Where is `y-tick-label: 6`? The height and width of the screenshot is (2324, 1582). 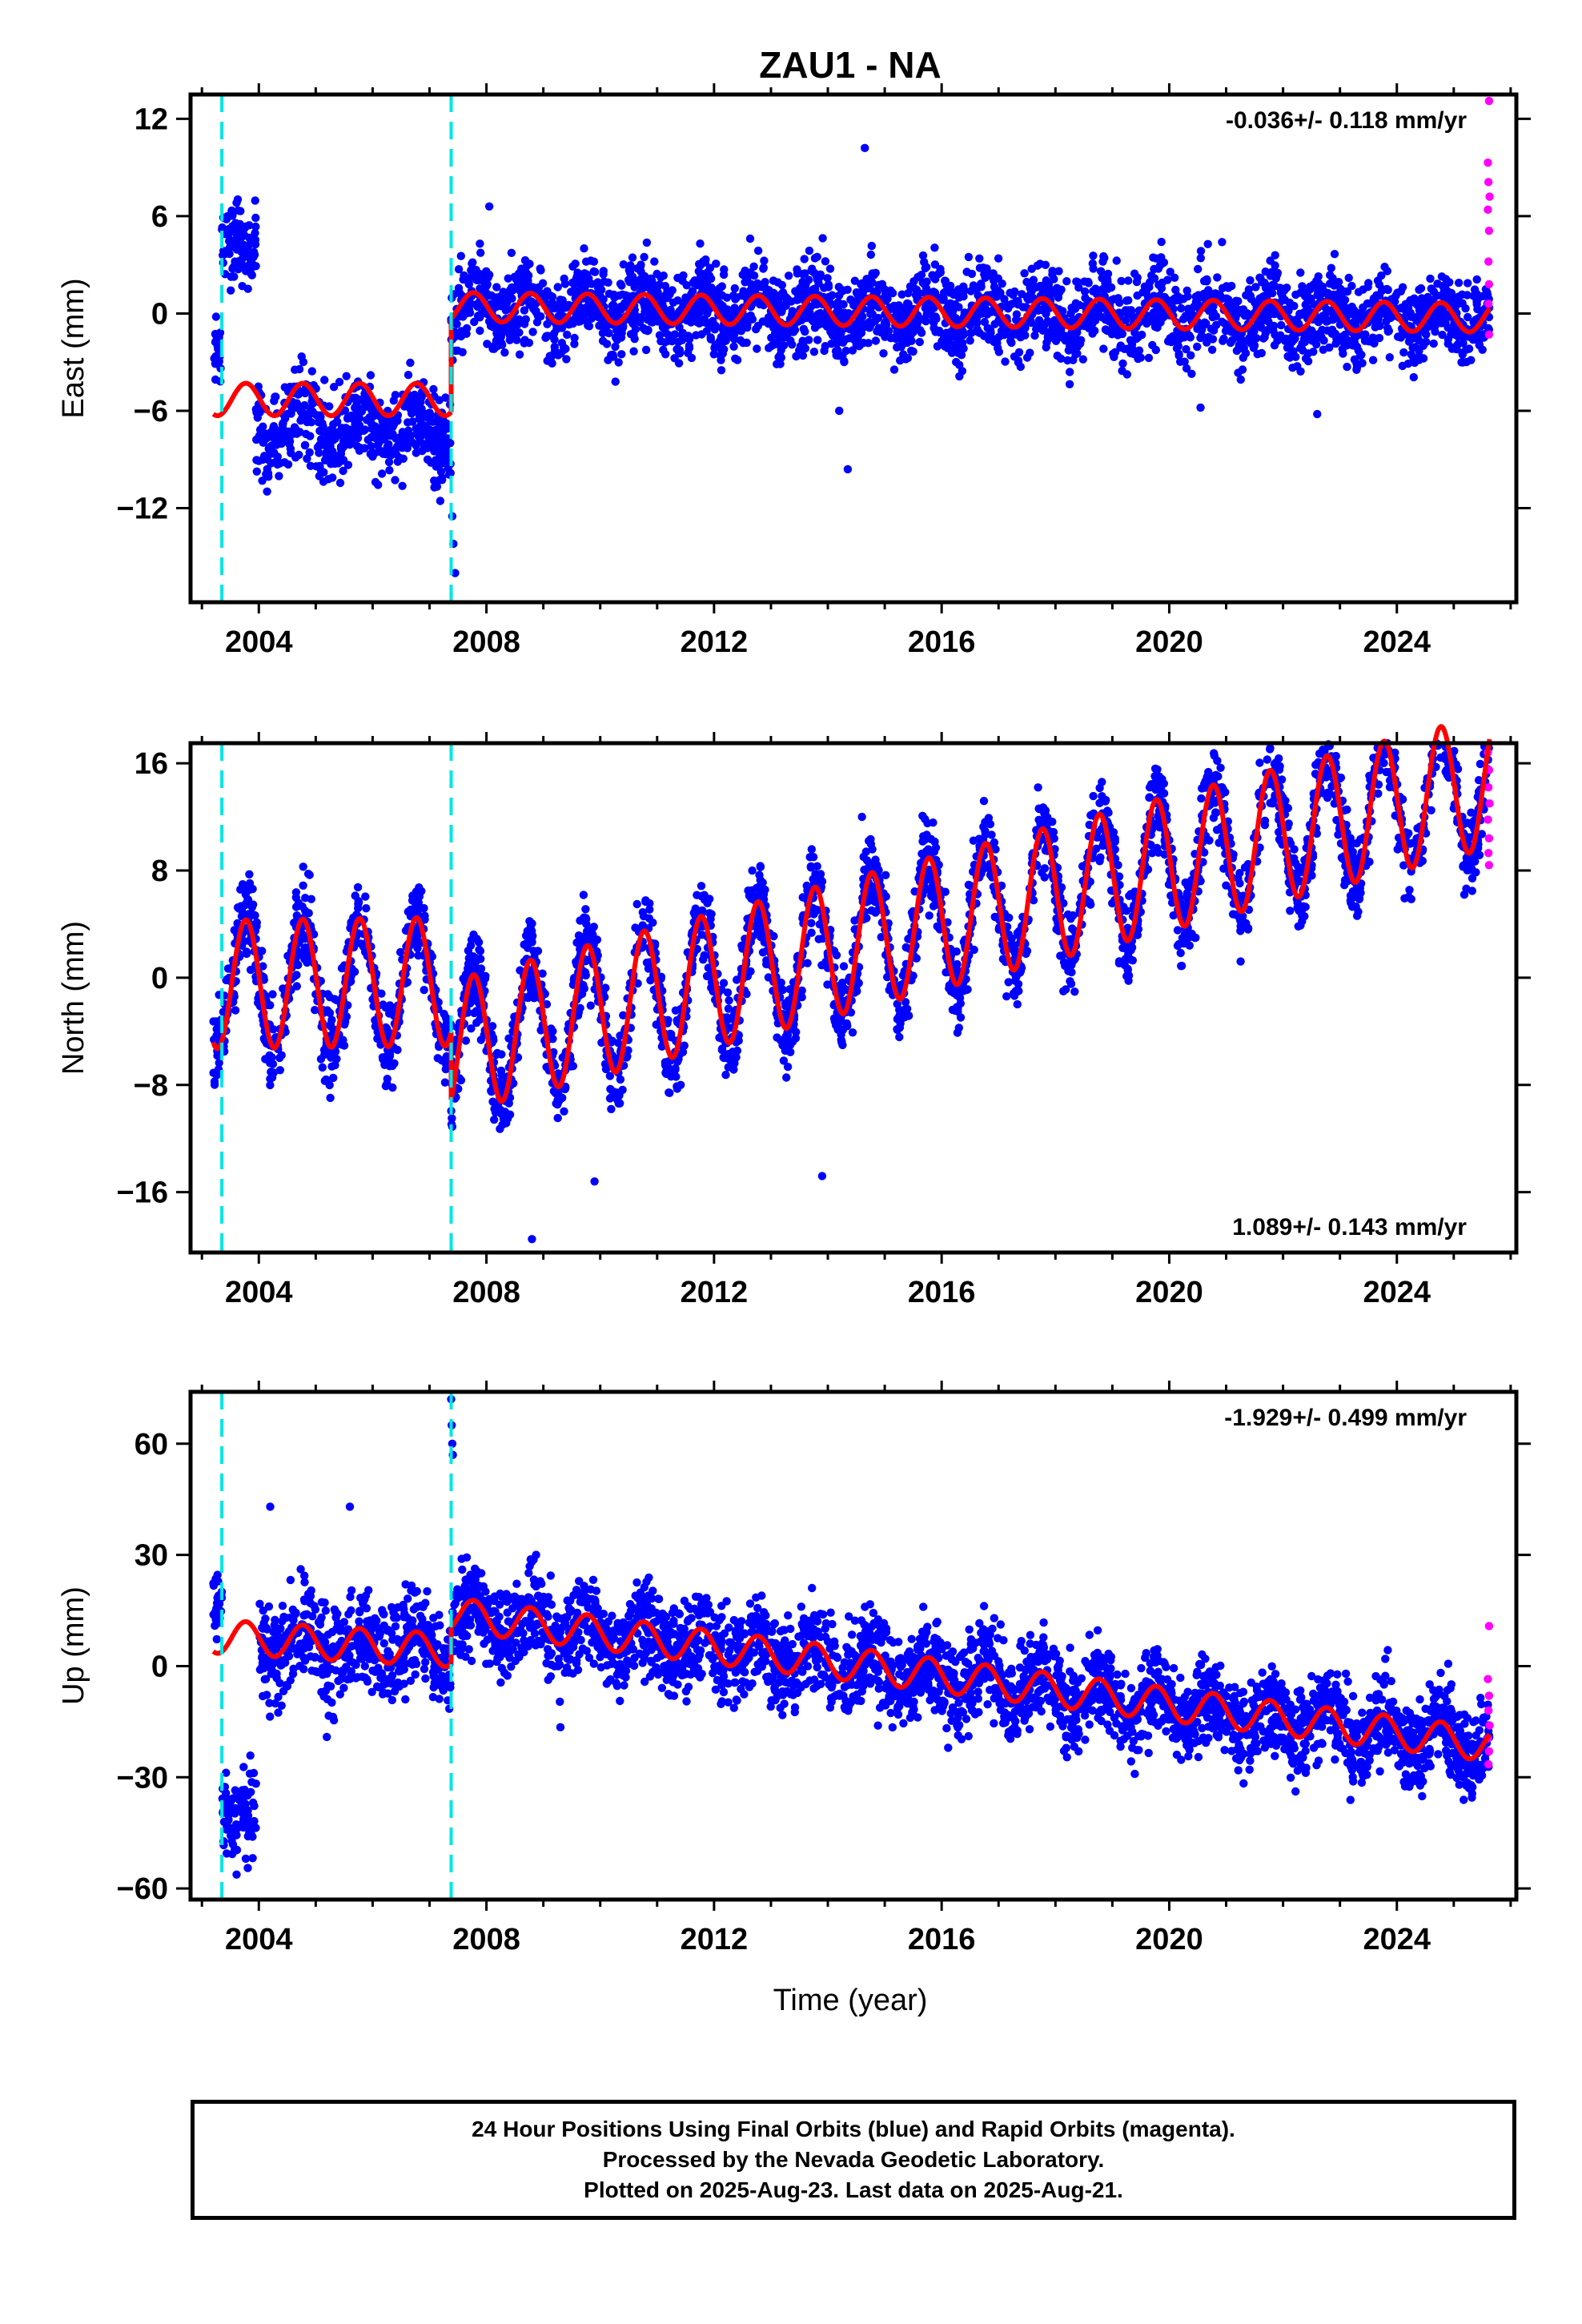
y-tick-label: 6 is located at coordinates (159, 217).